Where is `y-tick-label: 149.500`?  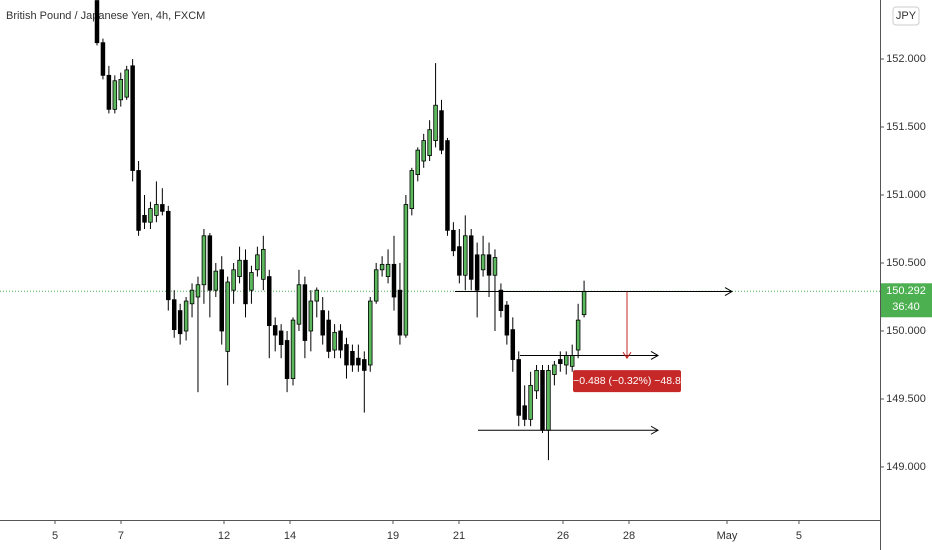 y-tick-label: 149.500 is located at coordinates (906, 399).